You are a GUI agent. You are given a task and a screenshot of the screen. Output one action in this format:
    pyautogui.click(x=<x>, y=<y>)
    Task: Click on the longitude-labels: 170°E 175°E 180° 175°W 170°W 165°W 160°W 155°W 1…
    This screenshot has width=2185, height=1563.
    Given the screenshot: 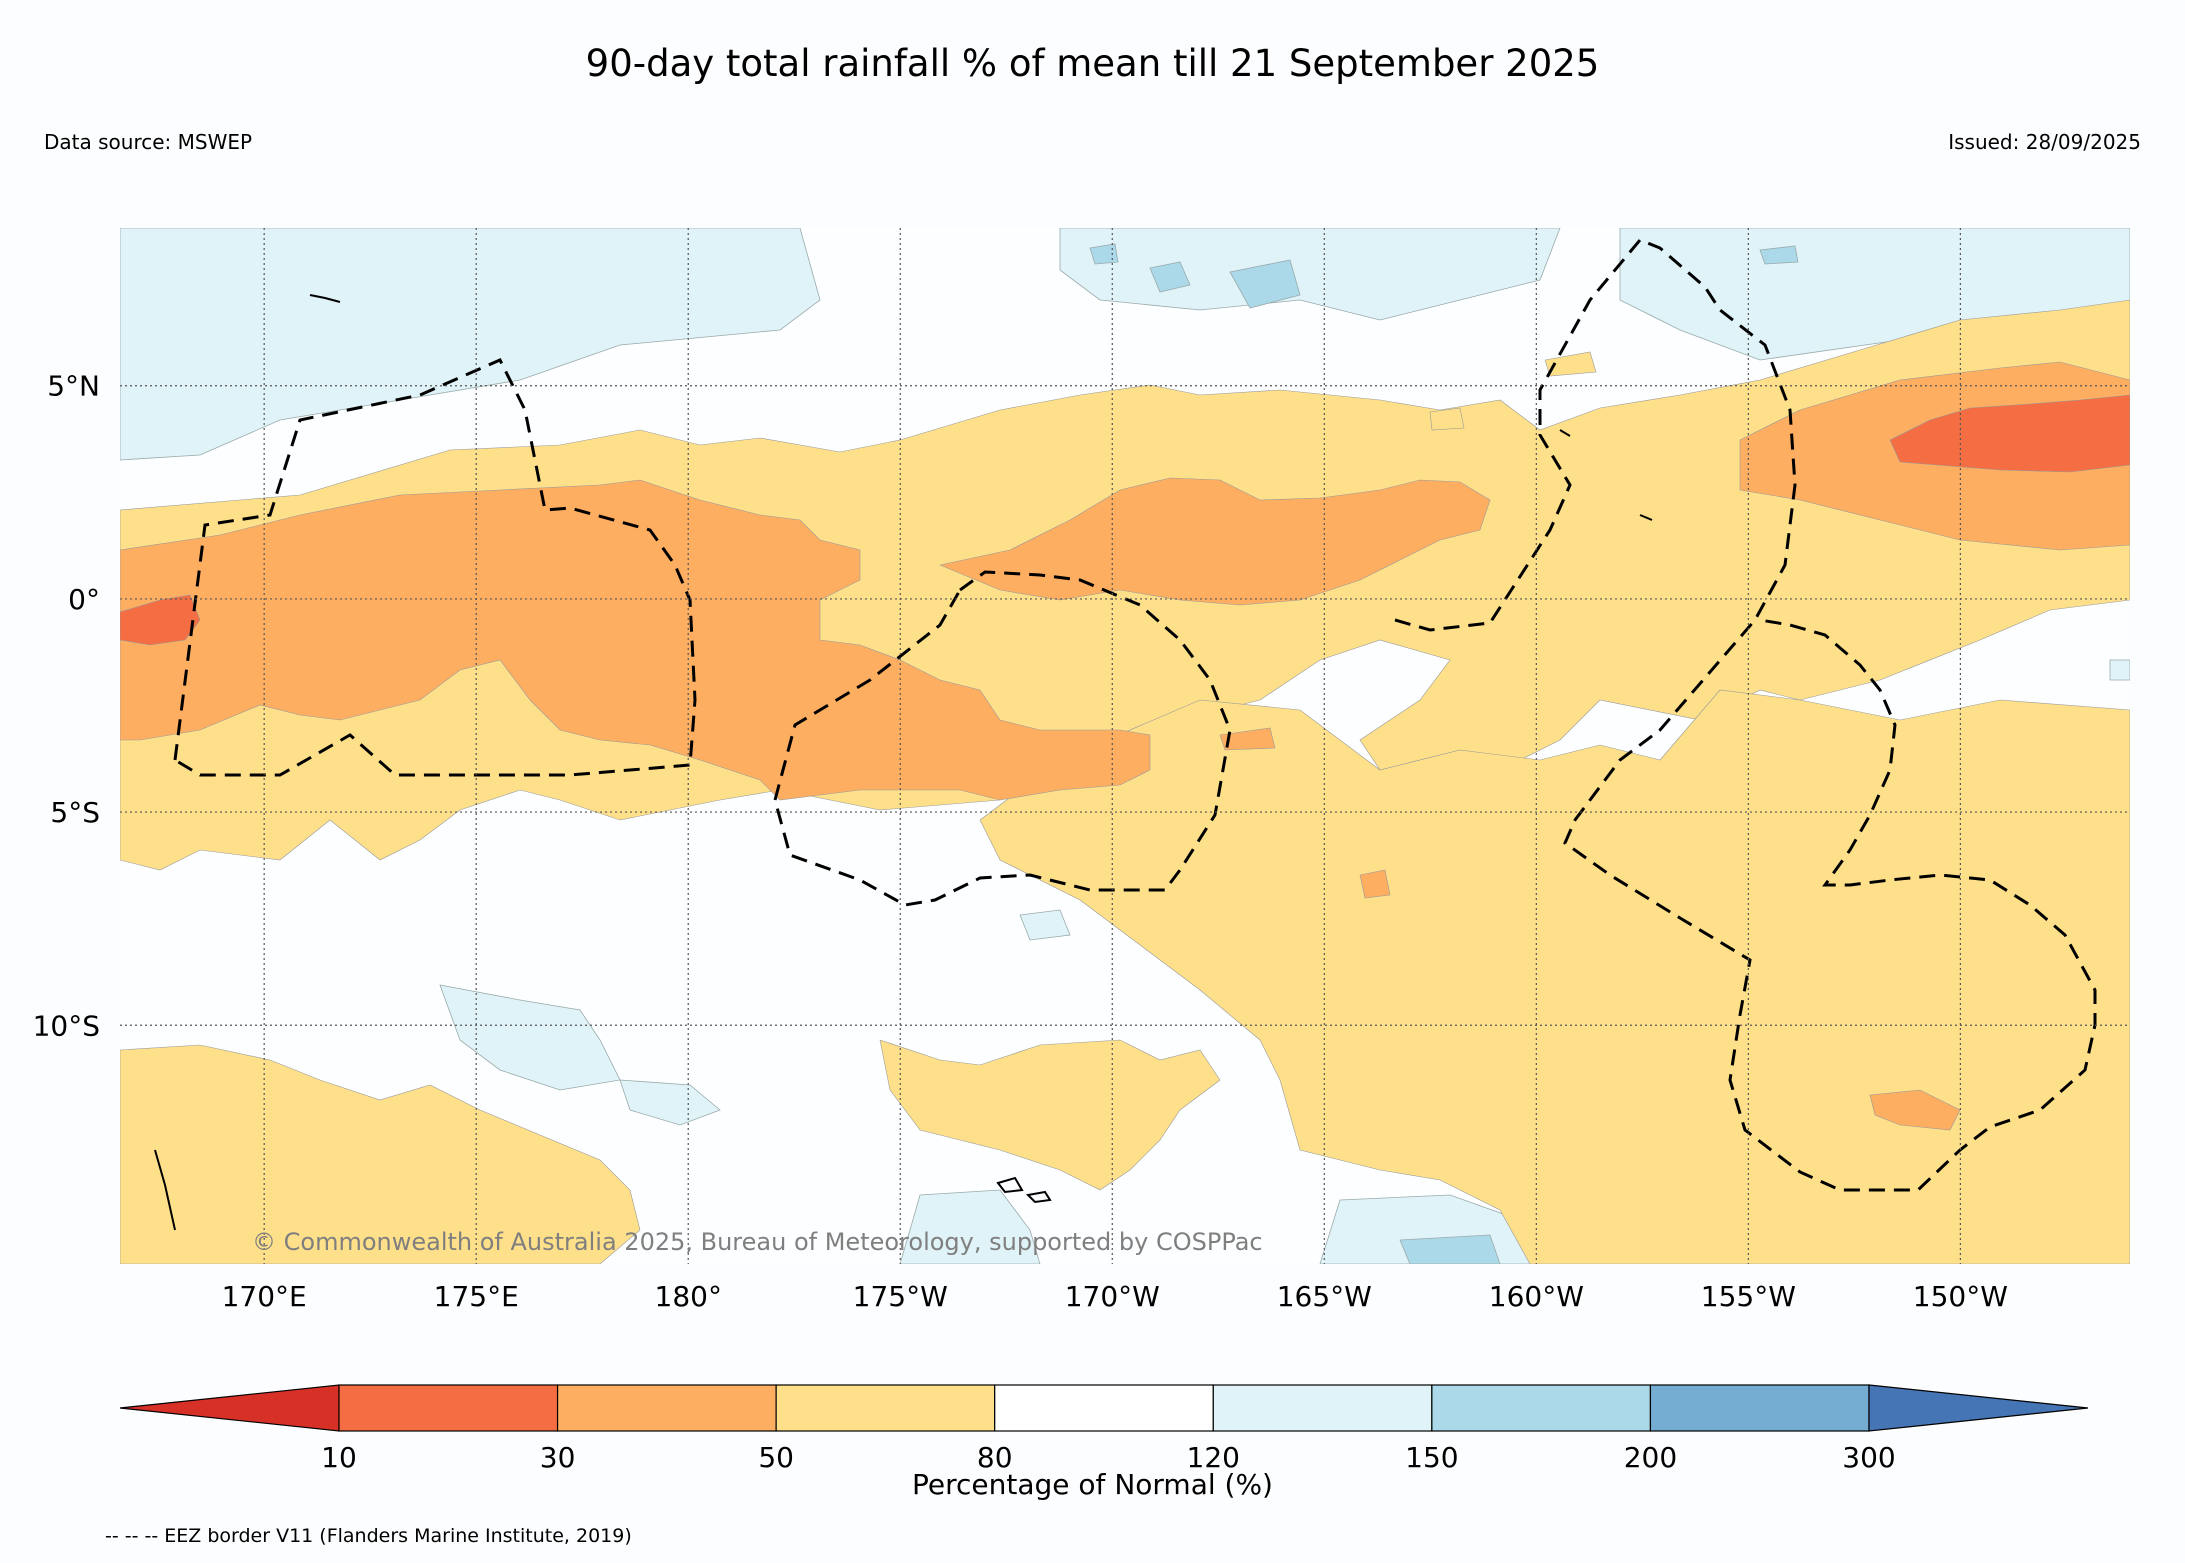 What is the action you would take?
    pyautogui.click(x=1115, y=1296)
    